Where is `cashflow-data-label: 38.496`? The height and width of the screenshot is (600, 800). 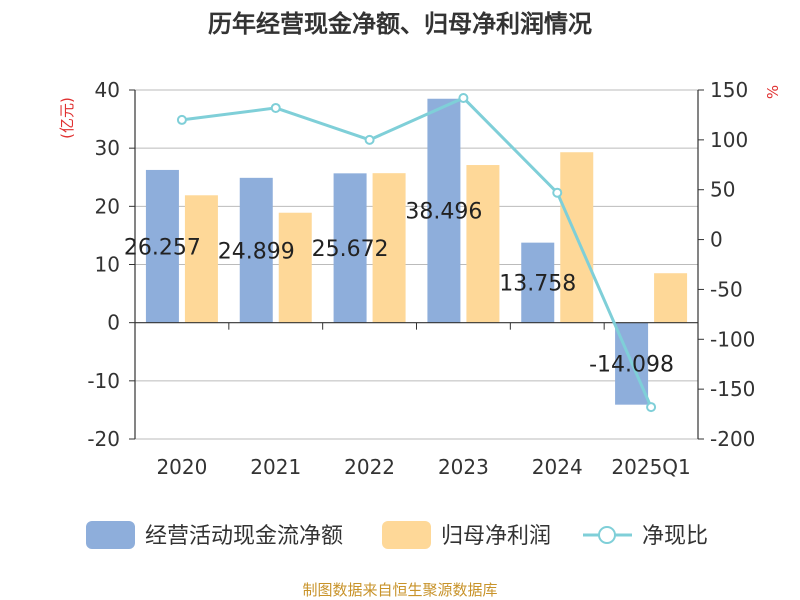 cashflow-data-label: 38.496 is located at coordinates (443, 212).